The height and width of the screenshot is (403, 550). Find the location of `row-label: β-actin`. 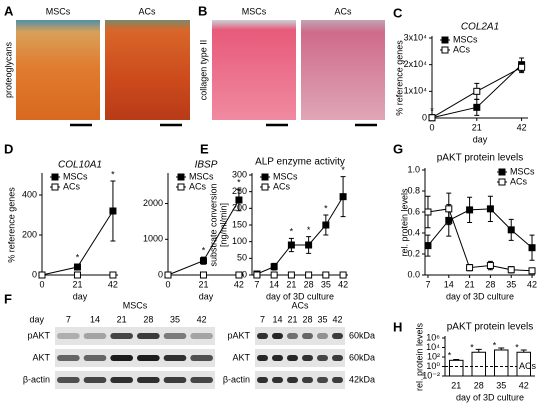

row-label: β-actin is located at coordinates (236, 379).